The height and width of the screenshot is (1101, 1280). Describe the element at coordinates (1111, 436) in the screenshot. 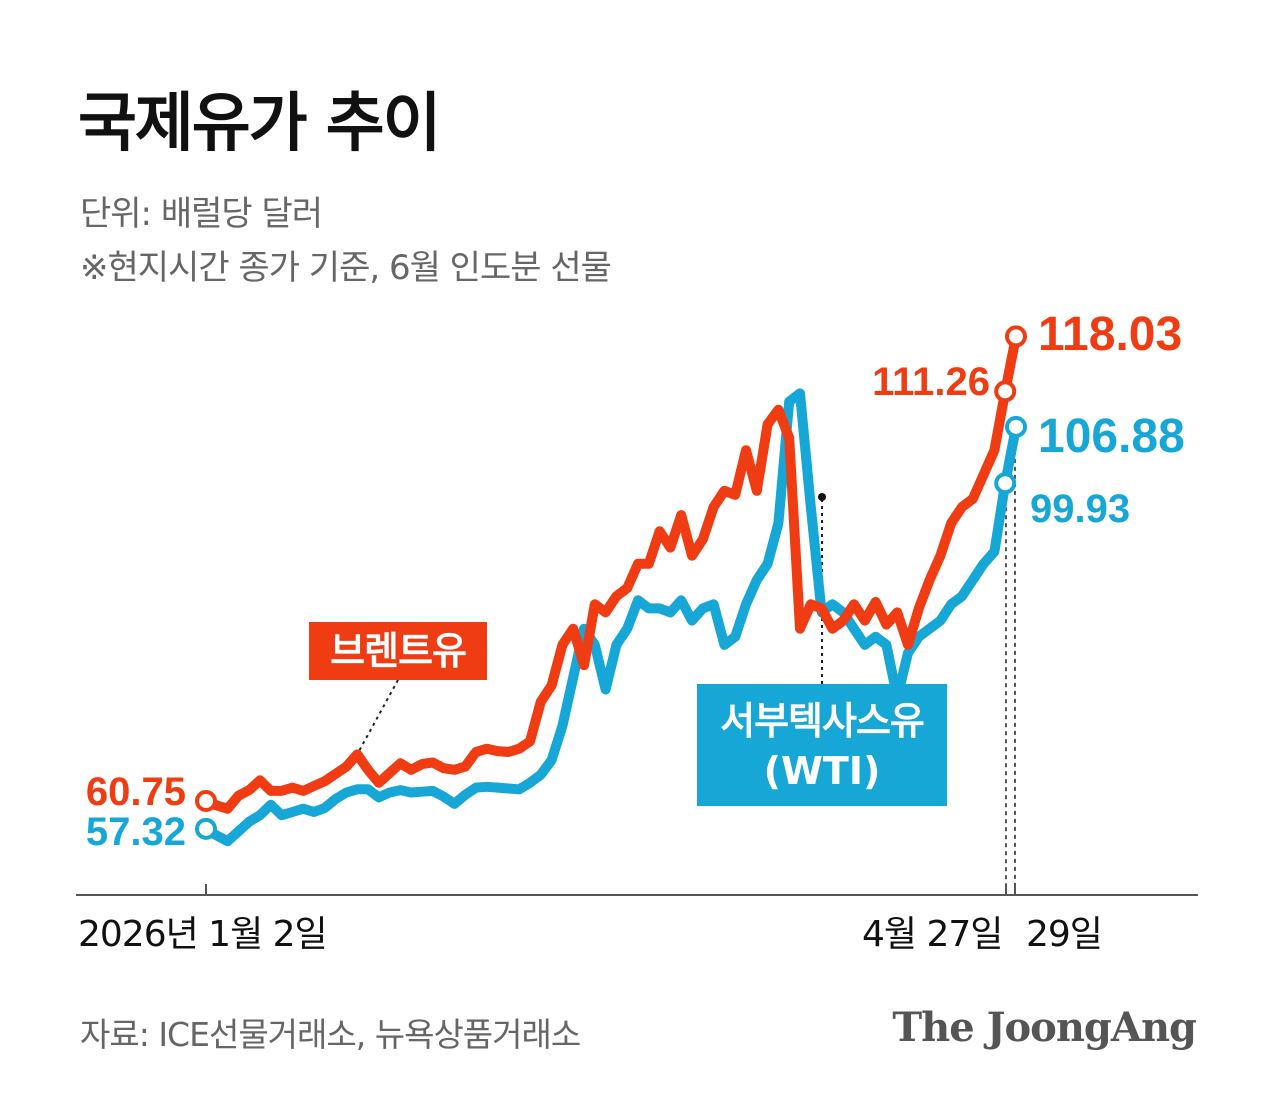

I see `wti-apr29-label: 106.88` at that location.